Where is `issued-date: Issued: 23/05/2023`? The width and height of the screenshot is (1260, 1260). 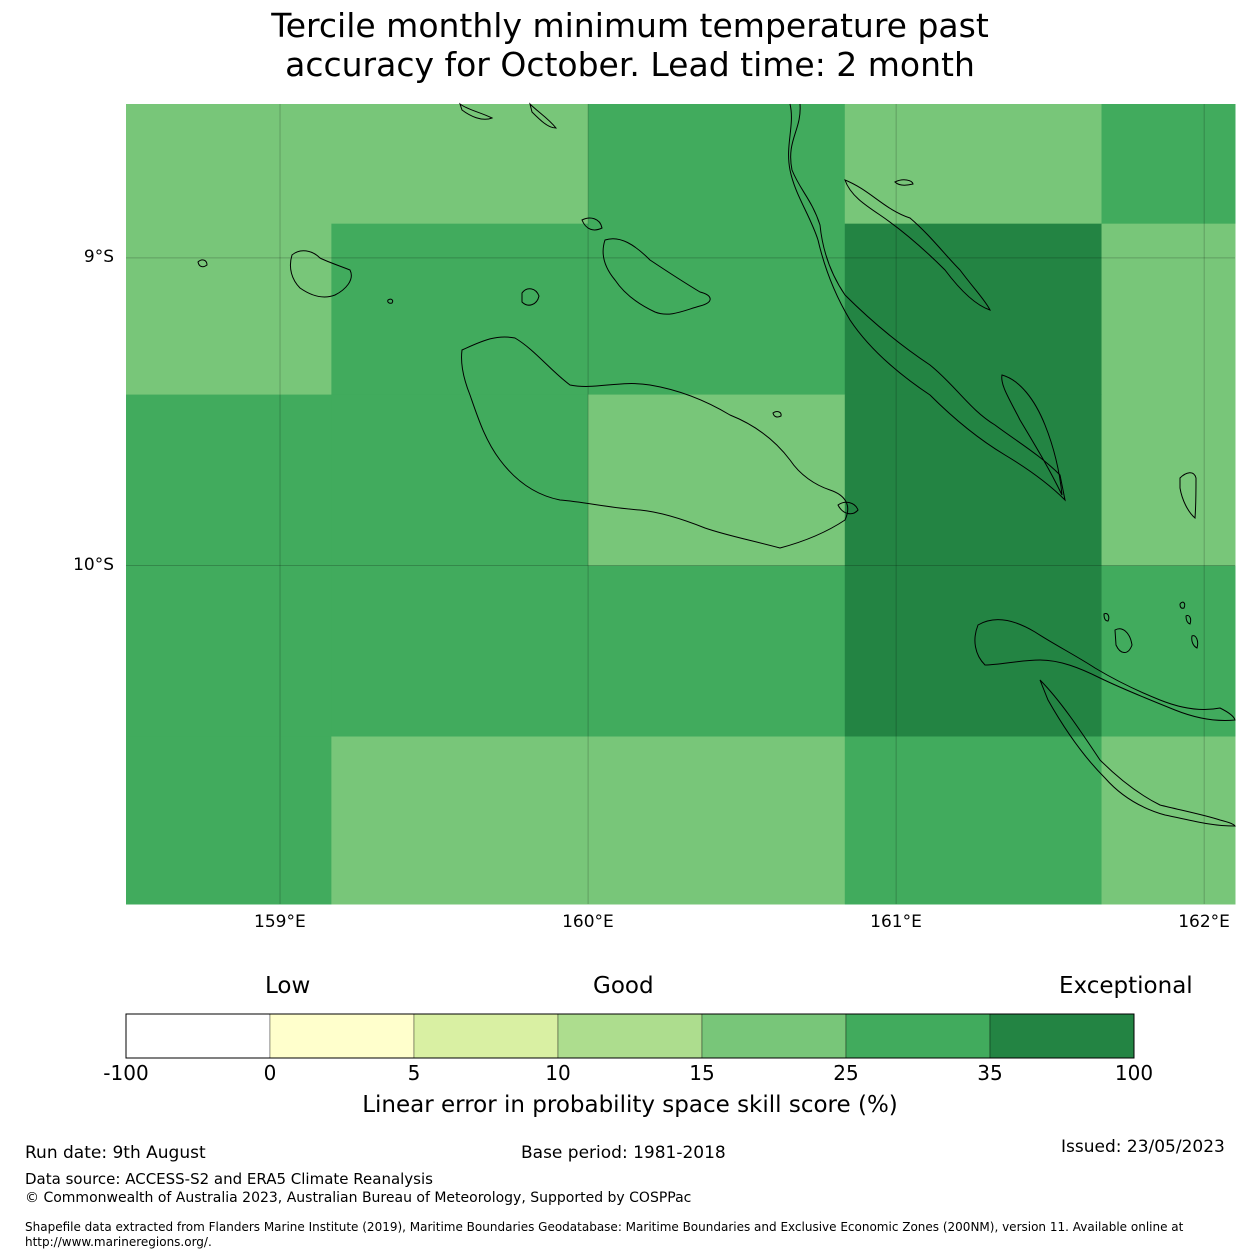
issued-date: Issued: 23/05/2023 is located at coordinates (1143, 1147).